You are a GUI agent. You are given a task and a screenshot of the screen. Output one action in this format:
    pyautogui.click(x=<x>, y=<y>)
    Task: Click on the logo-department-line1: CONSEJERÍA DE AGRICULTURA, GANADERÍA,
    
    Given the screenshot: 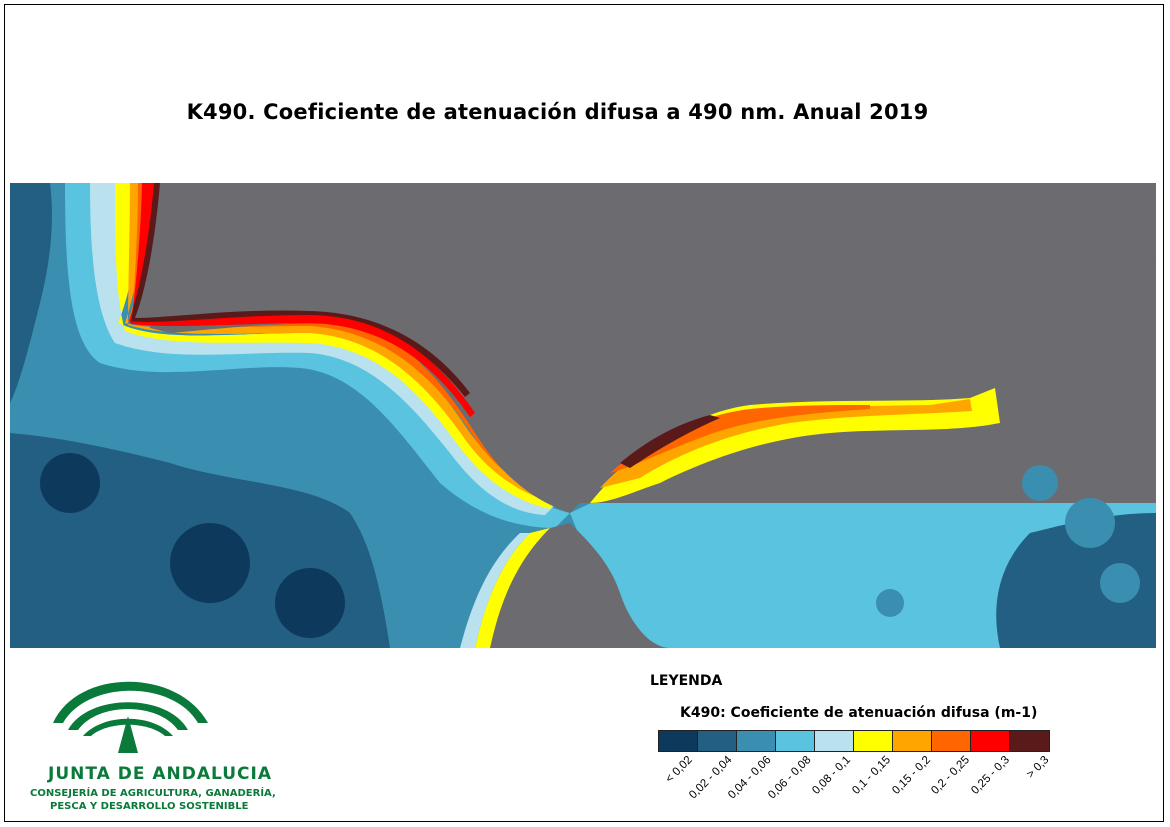 What is the action you would take?
    pyautogui.click(x=153, y=793)
    